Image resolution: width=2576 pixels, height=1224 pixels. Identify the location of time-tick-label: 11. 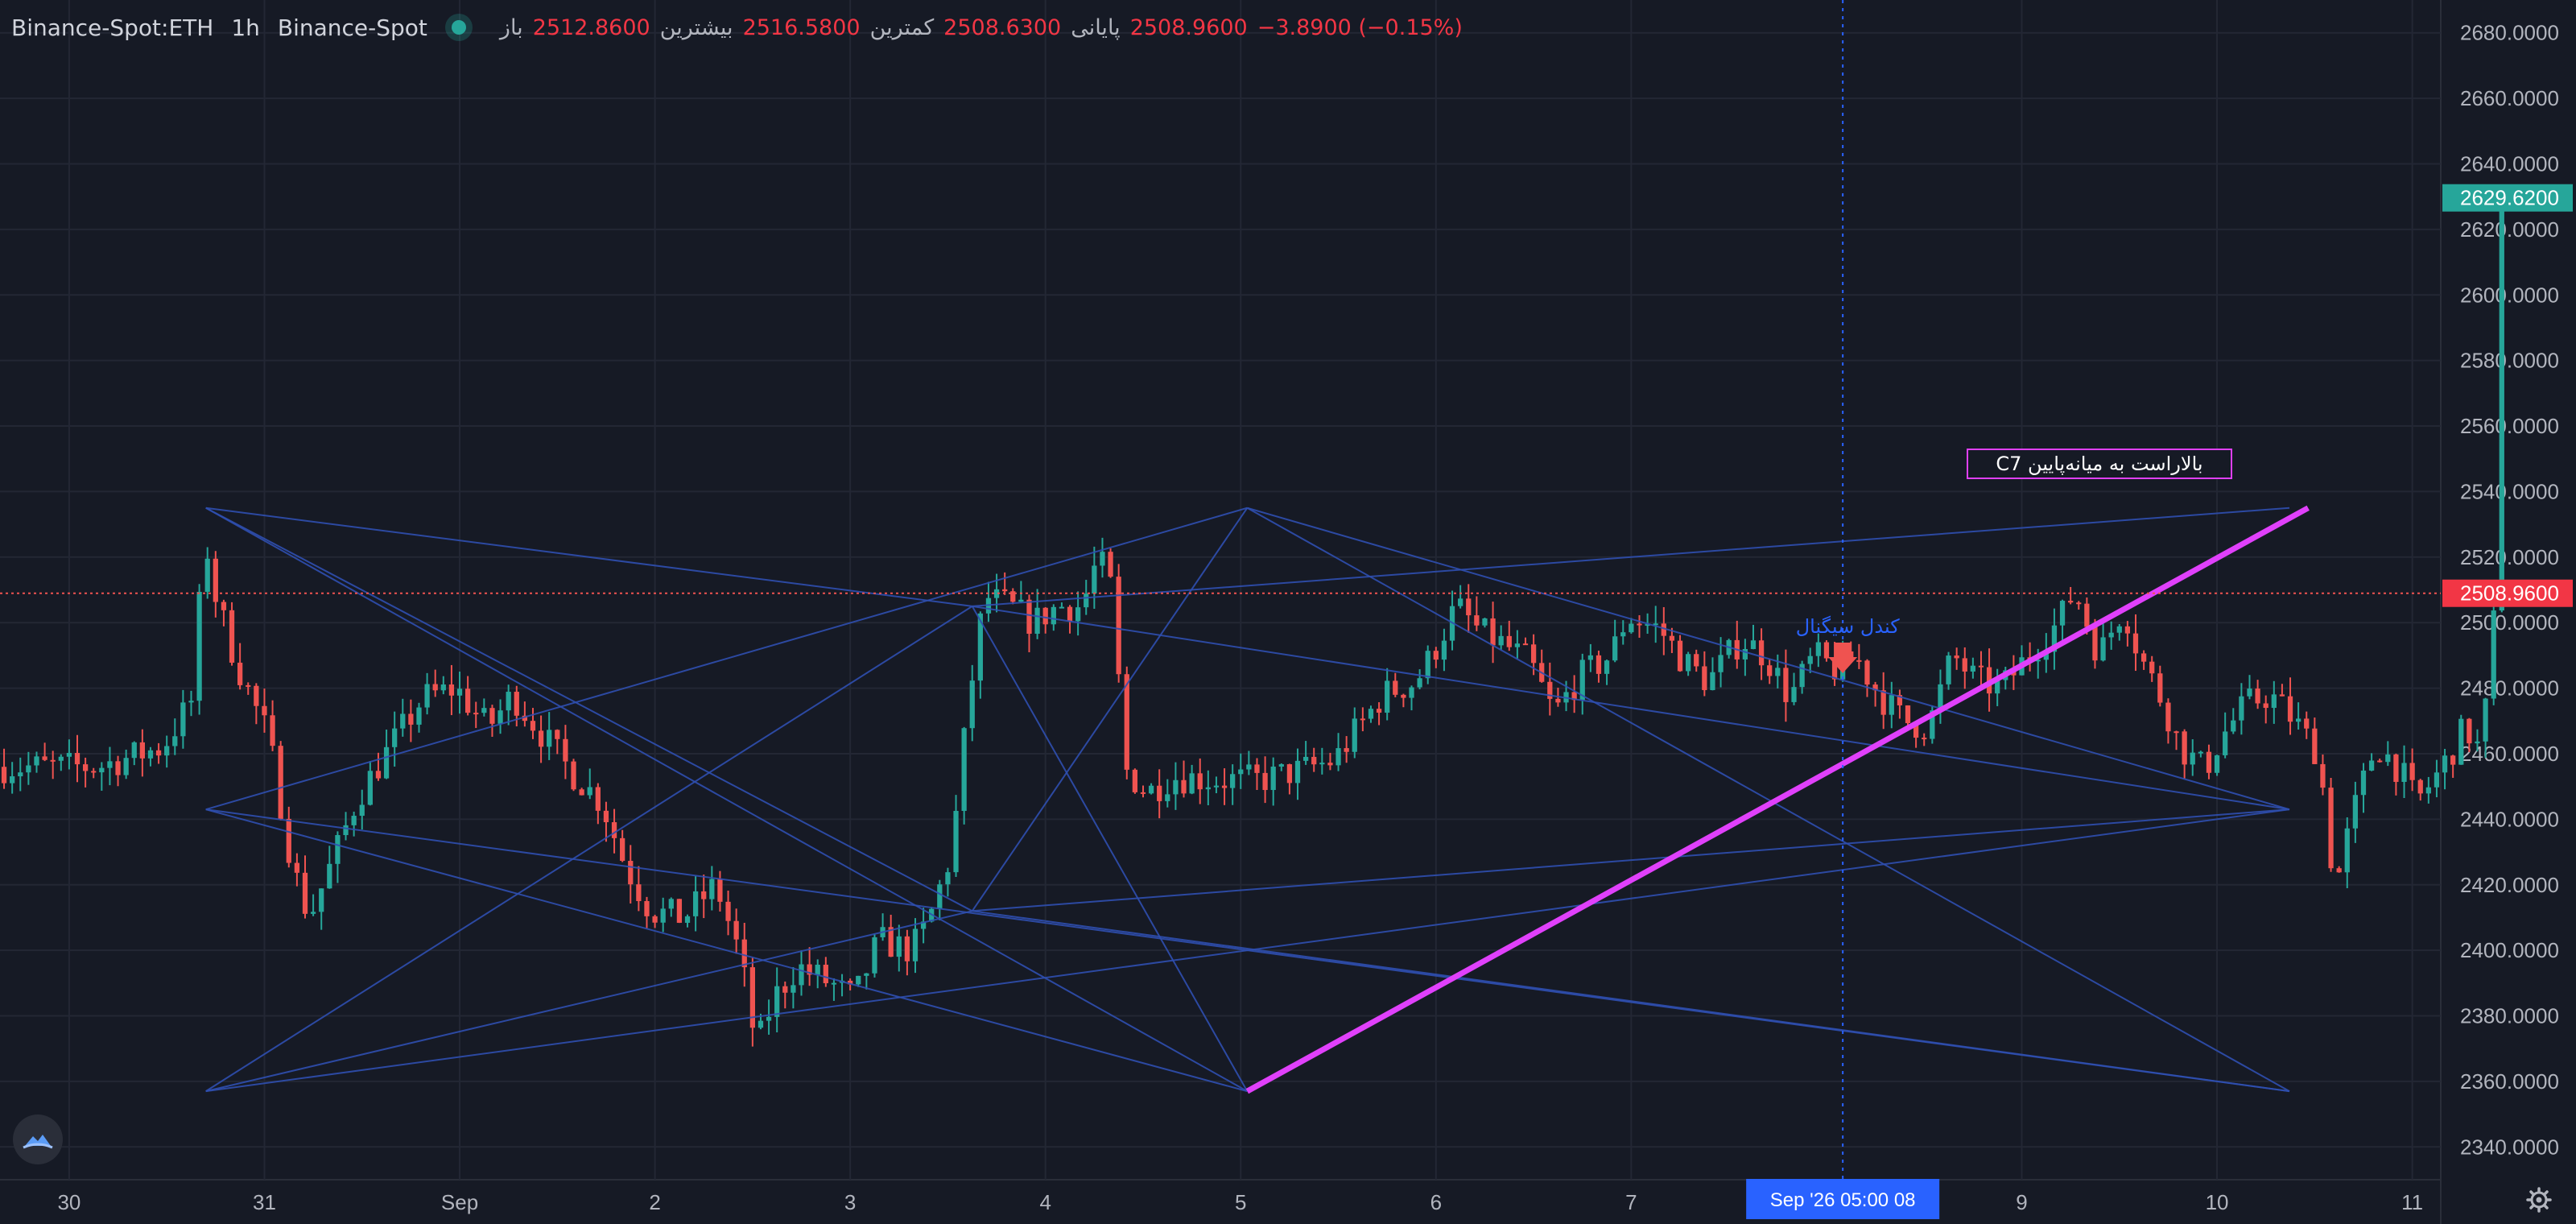
(2412, 1202).